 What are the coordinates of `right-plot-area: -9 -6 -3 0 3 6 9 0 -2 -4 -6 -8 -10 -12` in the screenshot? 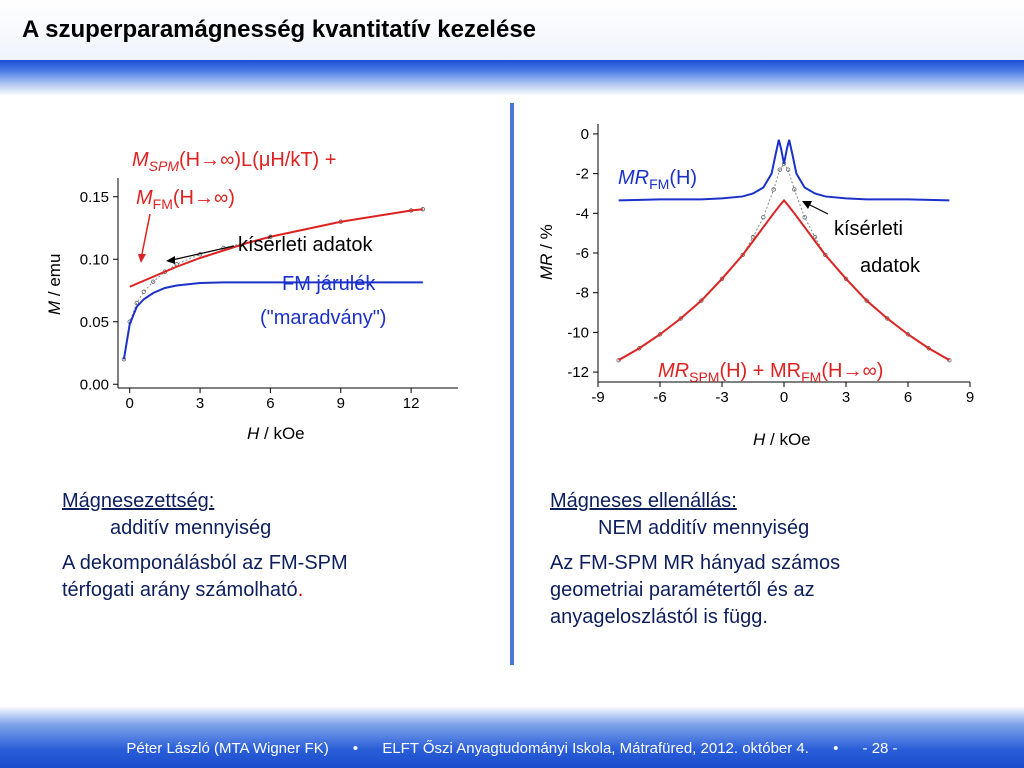 It's located at (770, 265).